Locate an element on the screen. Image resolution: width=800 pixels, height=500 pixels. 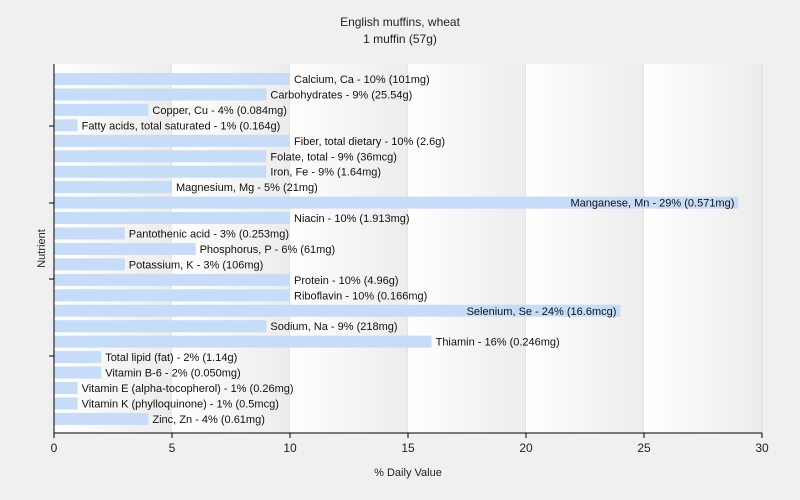
bar-label: Selenium, Se - 24% (16.6mcg) is located at coordinates (542, 312).